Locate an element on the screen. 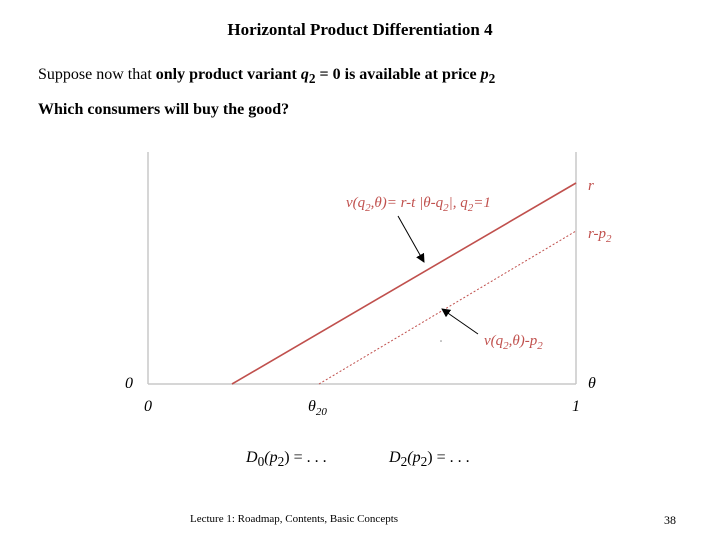  arrow-to-utility is located at coordinates (411, 239).